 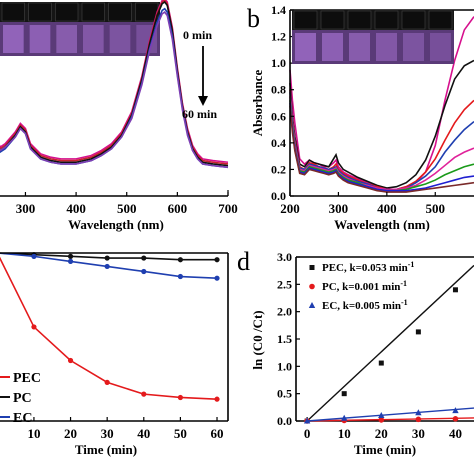 What do you see at coordinates (284, 257) in the screenshot?
I see `panel-d-y-tick-label: 3.0` at bounding box center [284, 257].